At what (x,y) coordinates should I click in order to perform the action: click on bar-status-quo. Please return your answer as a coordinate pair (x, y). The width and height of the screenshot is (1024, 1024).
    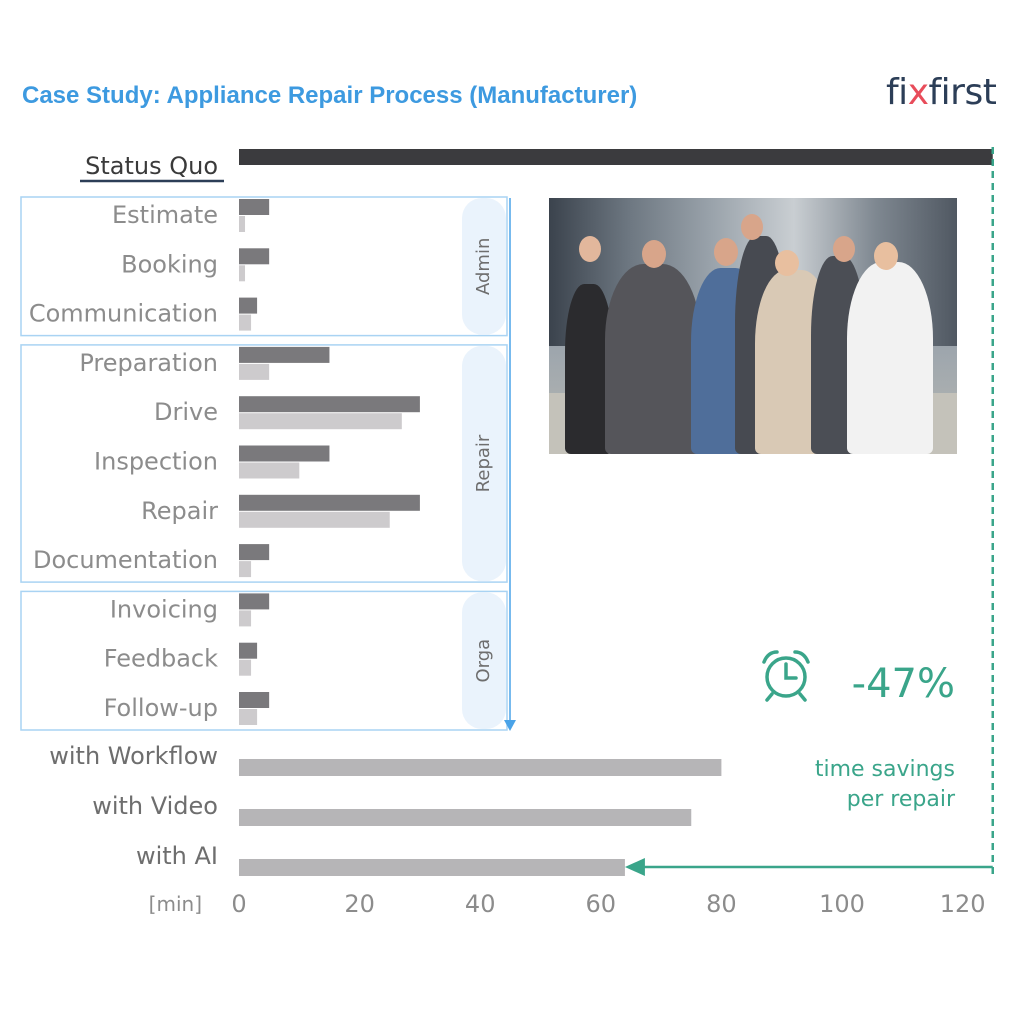
    Looking at the image, I should click on (616, 157).